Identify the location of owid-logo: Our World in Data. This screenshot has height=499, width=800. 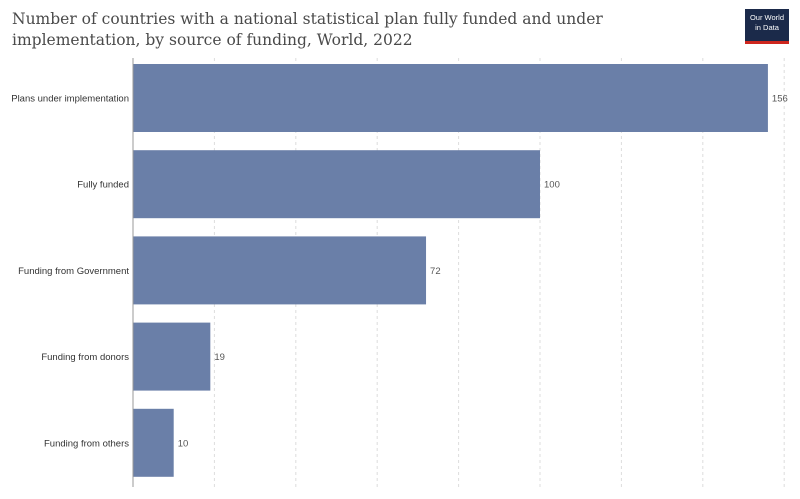
(767, 26).